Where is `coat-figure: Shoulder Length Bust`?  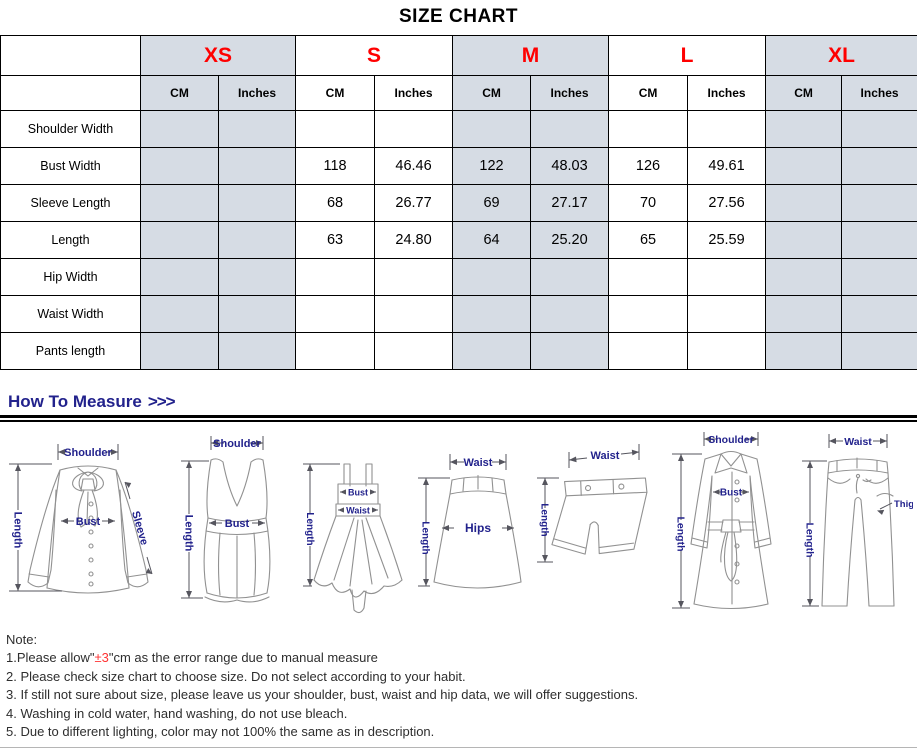
coat-figure: Shoulder Length Bust is located at coordinates (722, 520).